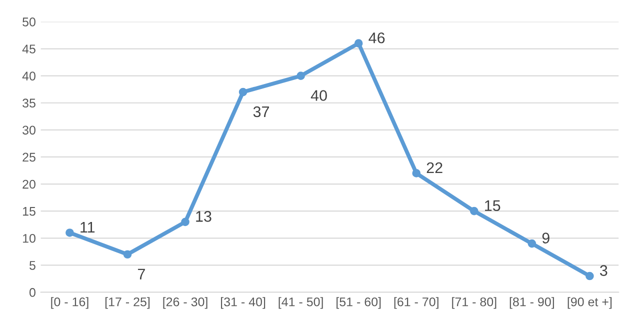  What do you see at coordinates (416, 303) in the screenshot?
I see `x-tick-label: [61 - 70]` at bounding box center [416, 303].